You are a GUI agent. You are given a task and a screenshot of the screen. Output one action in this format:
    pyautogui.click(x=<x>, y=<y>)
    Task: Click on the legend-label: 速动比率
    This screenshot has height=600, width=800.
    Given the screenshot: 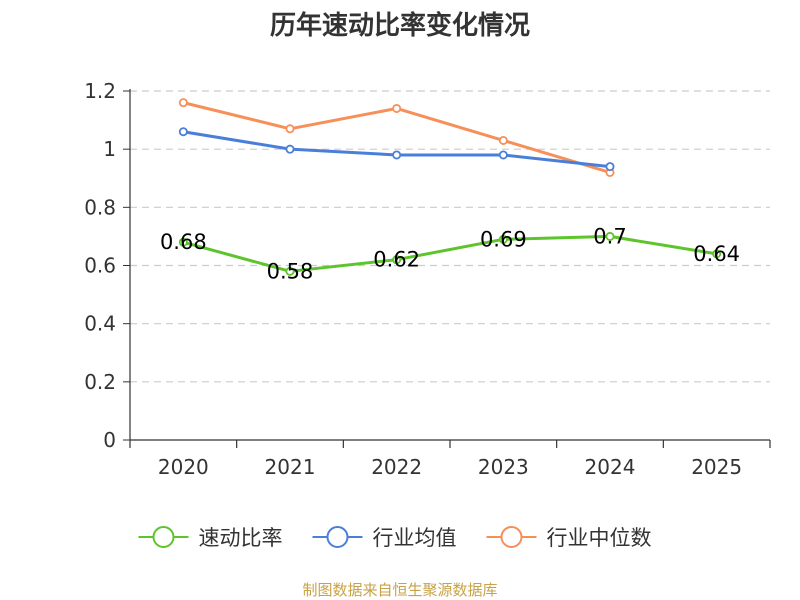 What is the action you would take?
    pyautogui.click(x=241, y=538)
    